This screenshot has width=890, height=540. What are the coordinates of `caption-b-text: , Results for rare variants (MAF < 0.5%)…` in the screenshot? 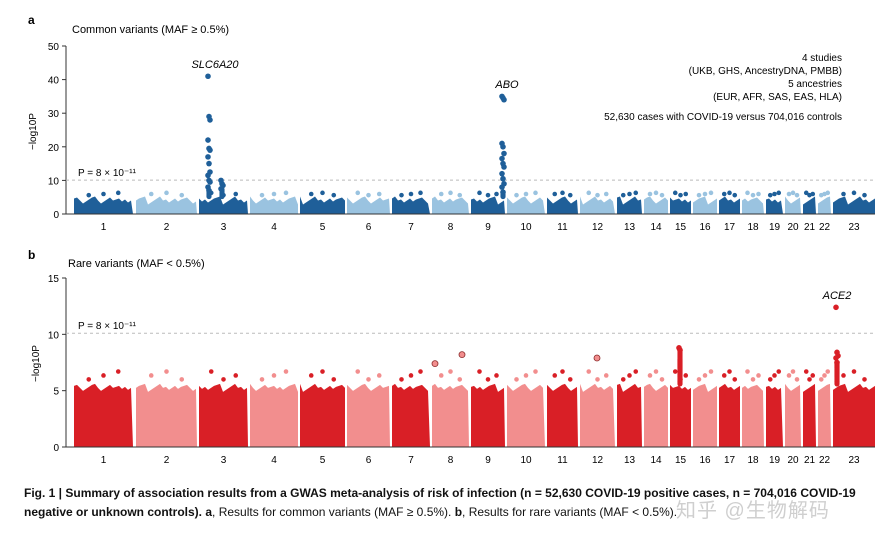 It's located at (570, 512).